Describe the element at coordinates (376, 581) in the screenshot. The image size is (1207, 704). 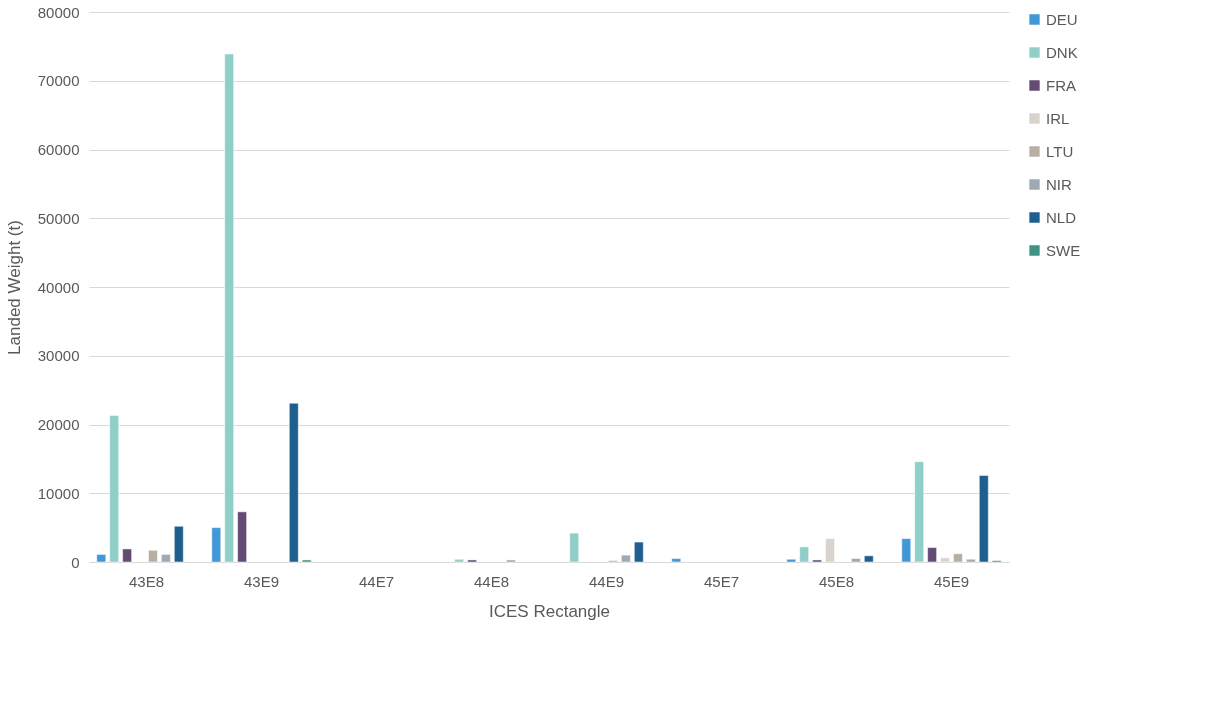
I see `x-tick-label: 44E7` at that location.